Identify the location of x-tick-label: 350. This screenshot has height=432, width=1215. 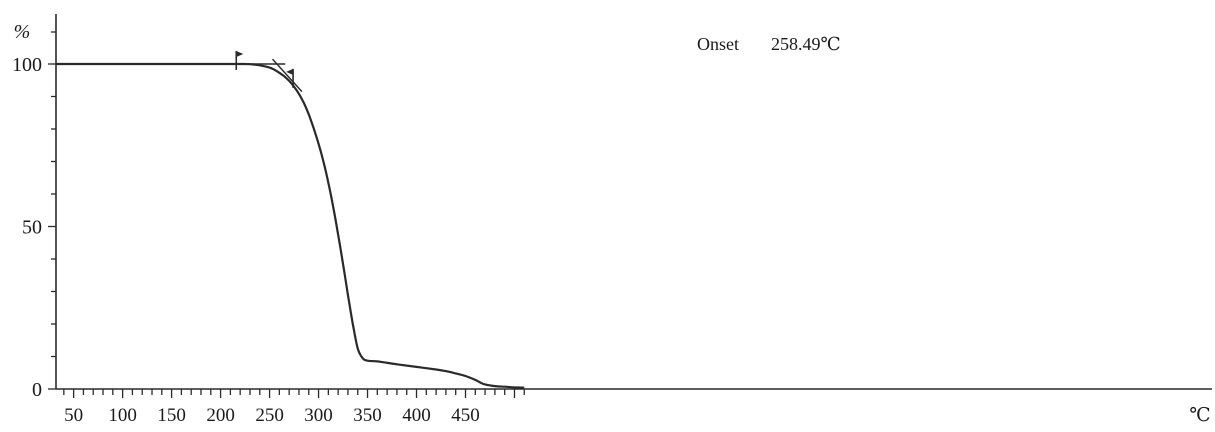
(367, 415).